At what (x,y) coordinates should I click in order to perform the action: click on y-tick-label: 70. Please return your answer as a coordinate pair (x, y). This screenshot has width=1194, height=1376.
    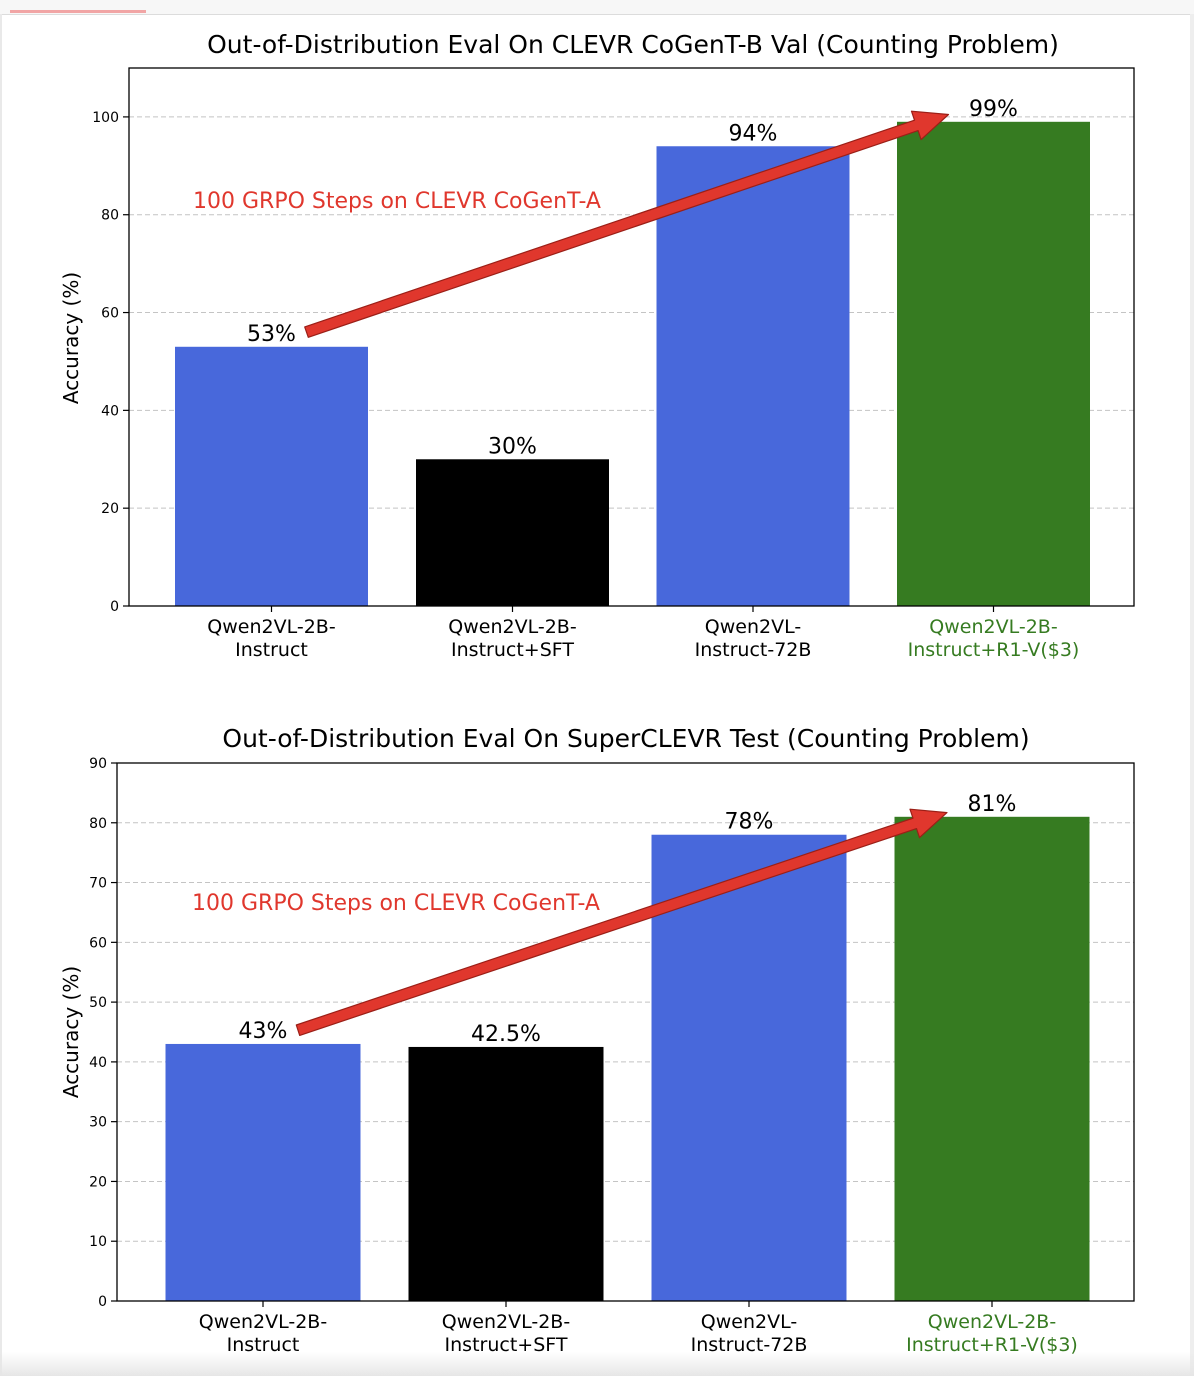
    Looking at the image, I should click on (98, 884).